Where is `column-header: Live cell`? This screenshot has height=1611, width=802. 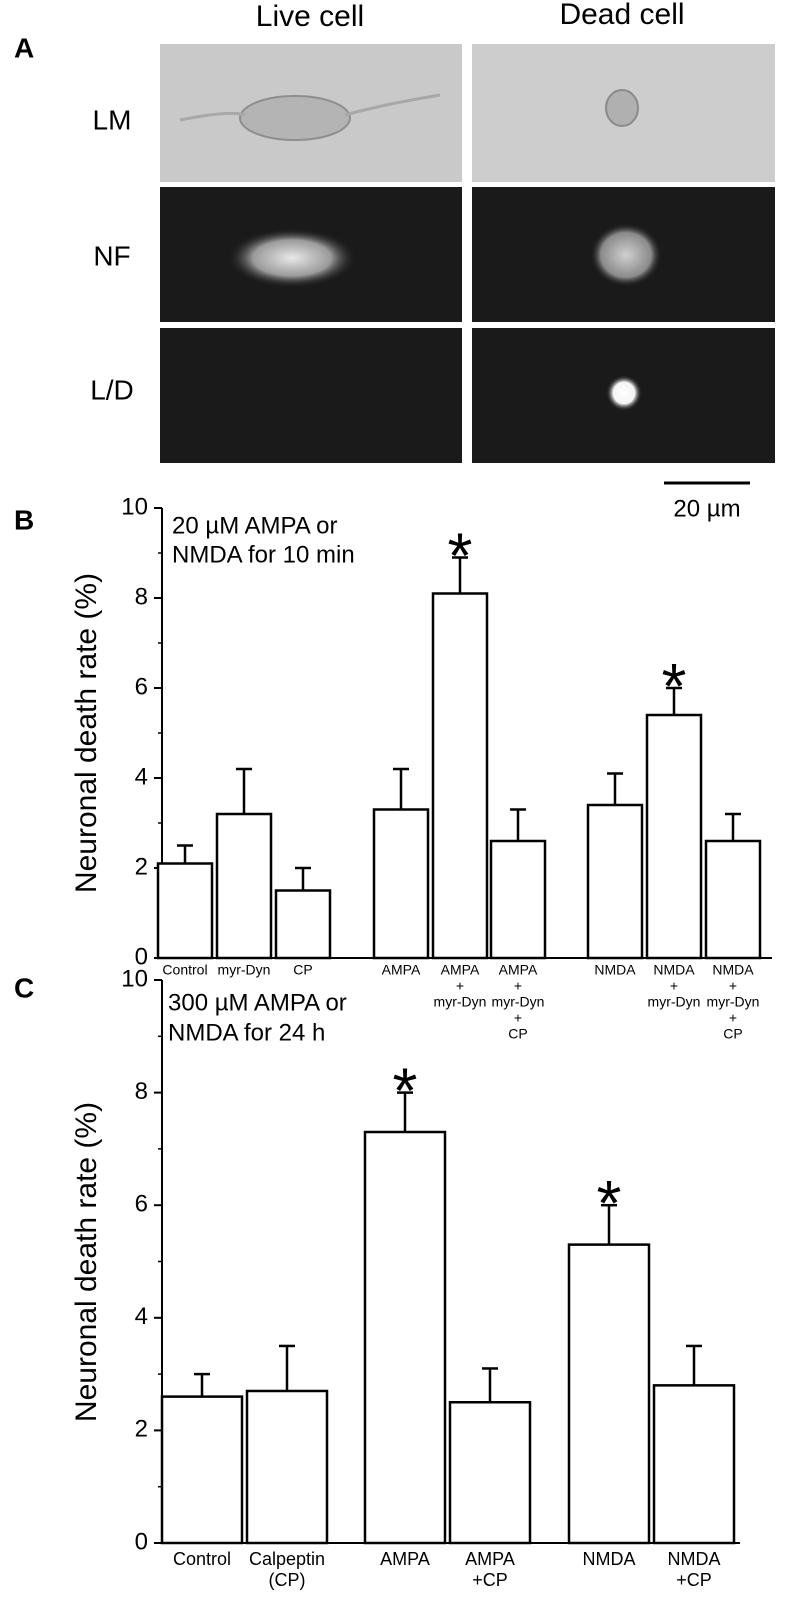
column-header: Live cell is located at coordinates (310, 16).